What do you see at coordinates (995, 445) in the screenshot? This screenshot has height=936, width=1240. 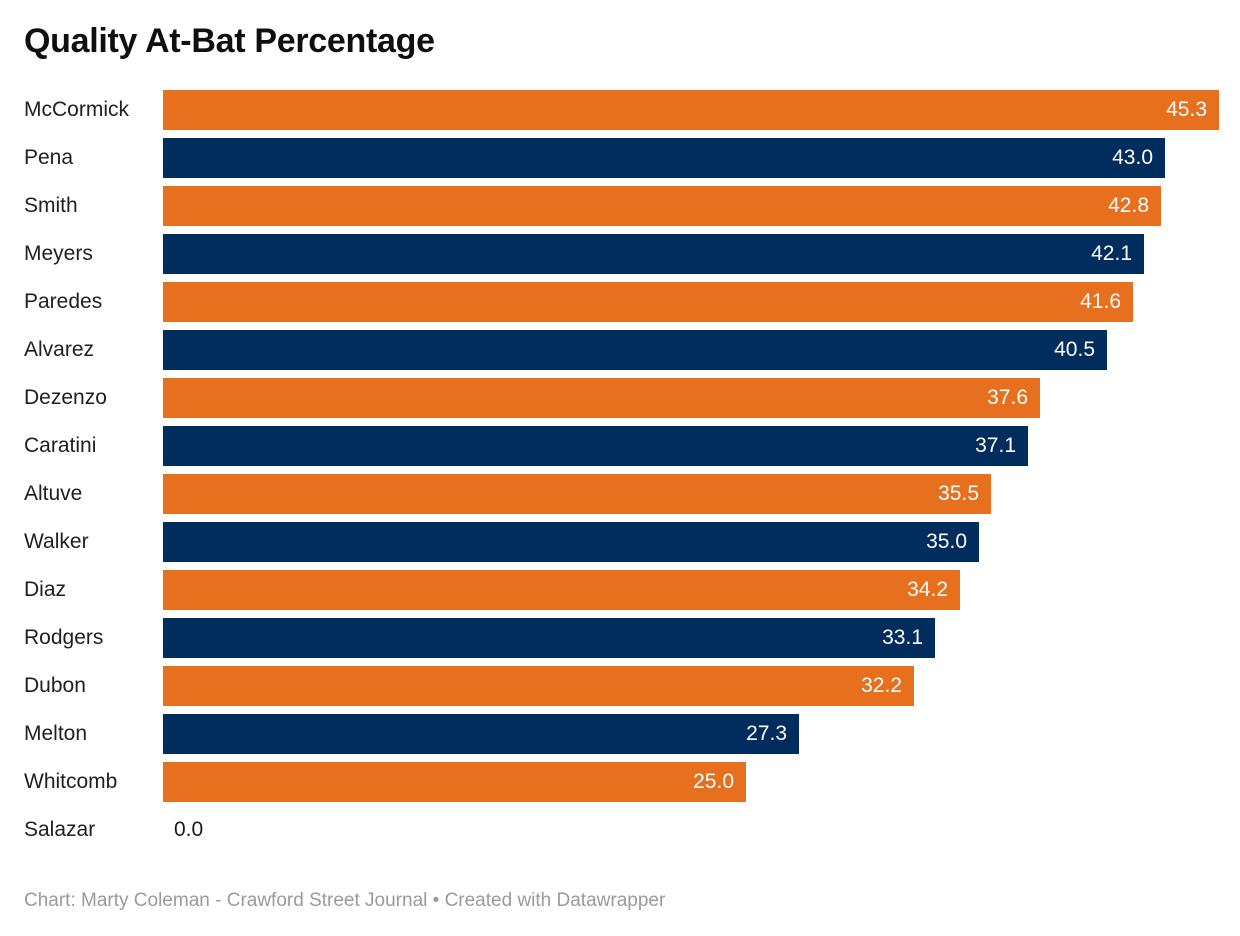 I see `value-label: 37.1` at bounding box center [995, 445].